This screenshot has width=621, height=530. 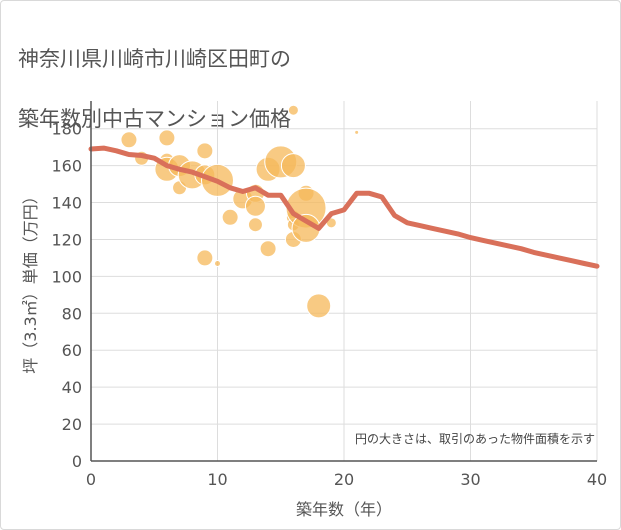 I want to click on x-tick-label: 40, so click(x=597, y=479).